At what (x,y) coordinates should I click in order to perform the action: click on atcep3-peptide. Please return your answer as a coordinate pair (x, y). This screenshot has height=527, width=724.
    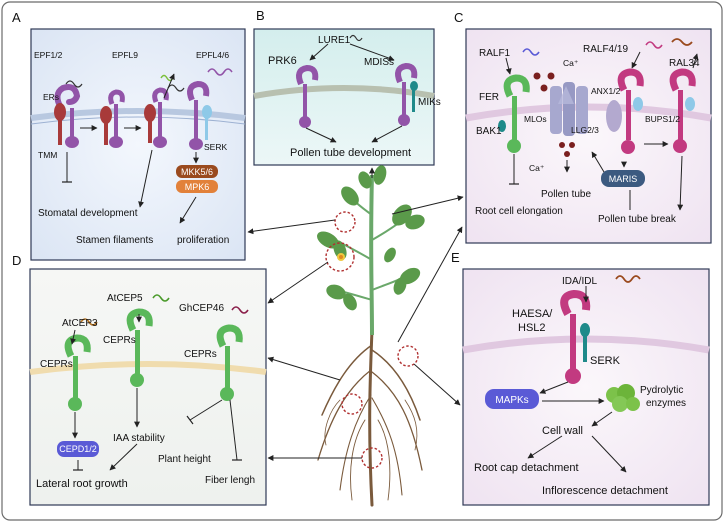
    Looking at the image, I should click on (89, 322).